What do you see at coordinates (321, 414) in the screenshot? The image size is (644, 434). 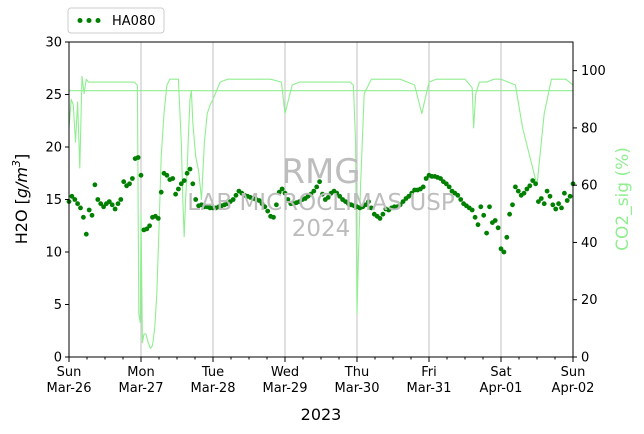 I see `x-axis-title: 2023` at bounding box center [321, 414].